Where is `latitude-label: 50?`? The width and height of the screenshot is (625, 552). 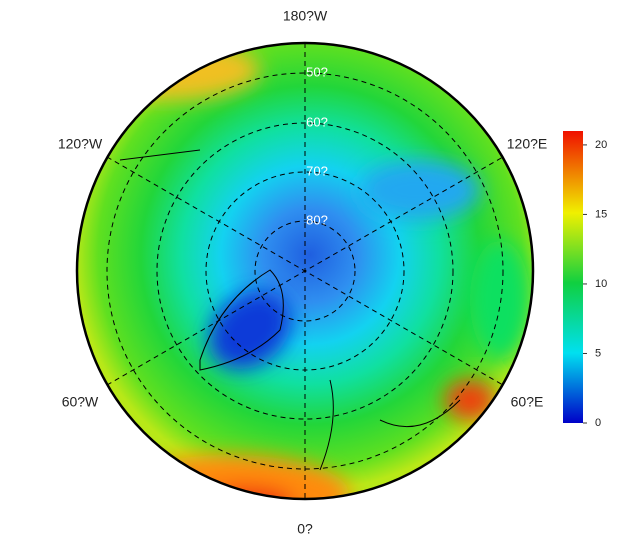 latitude-label: 50? is located at coordinates (317, 71).